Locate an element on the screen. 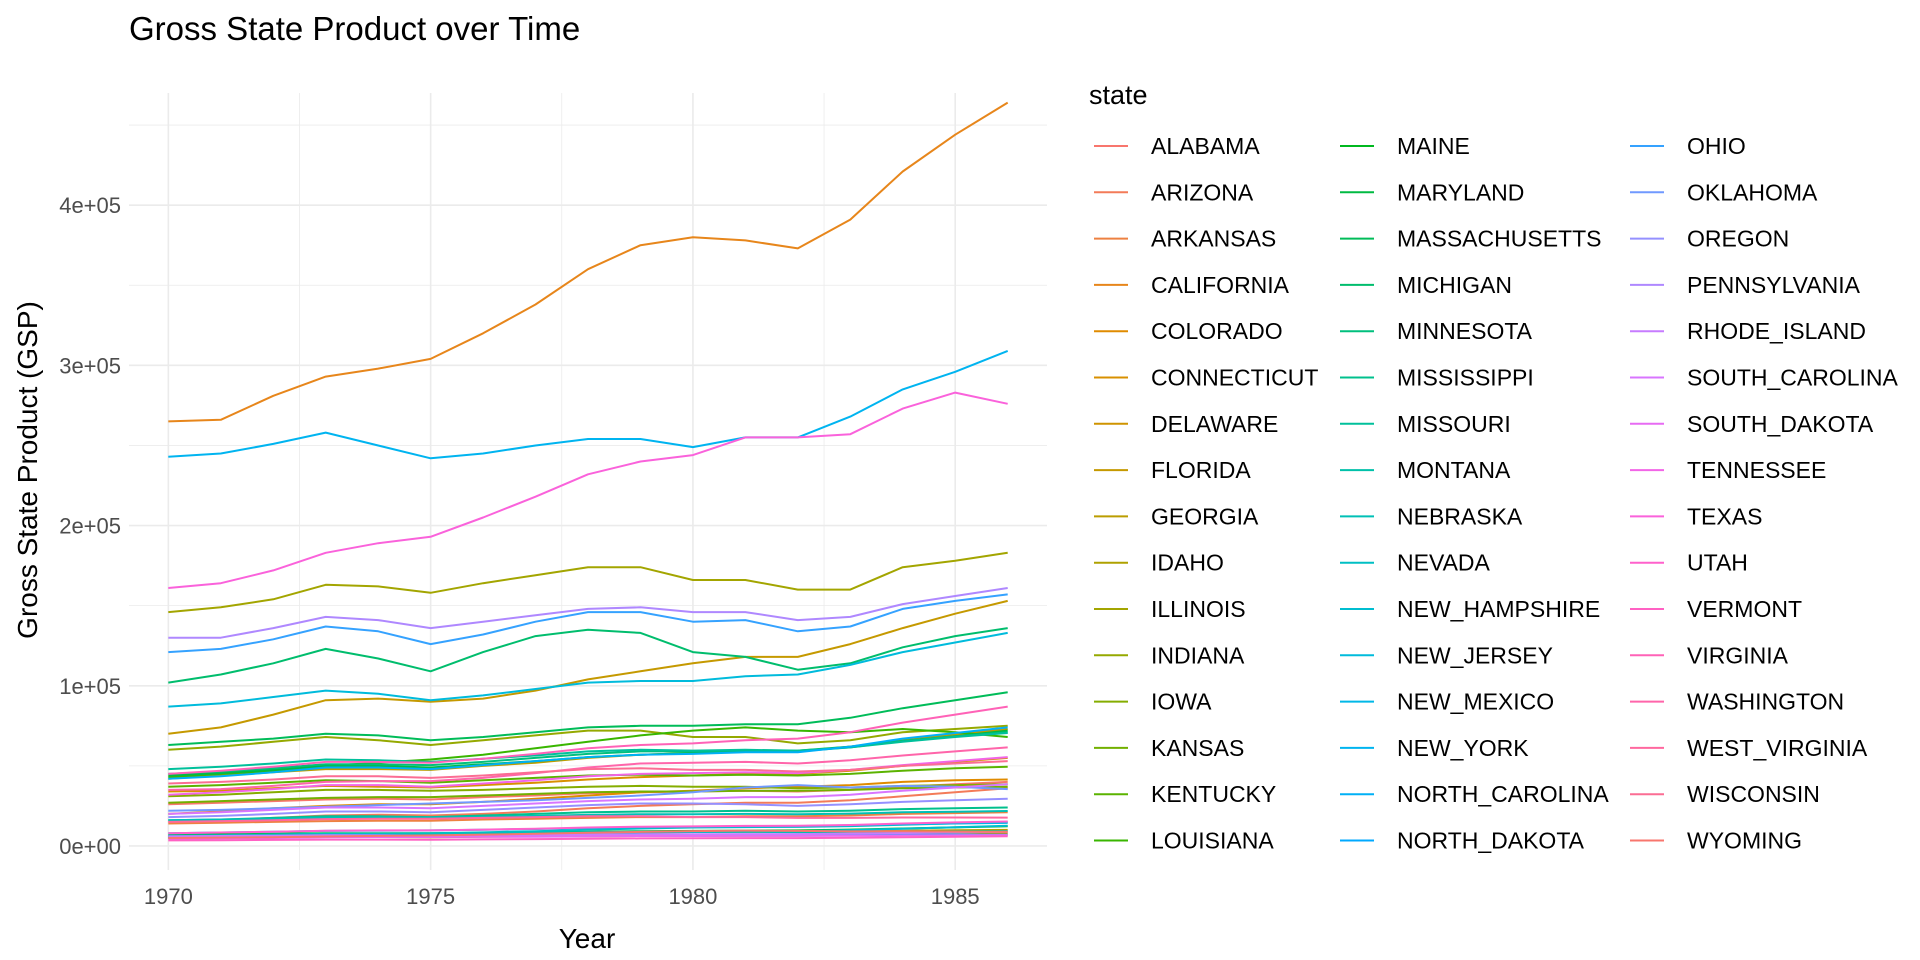  x-tick-label: 1985 is located at coordinates (955, 896).